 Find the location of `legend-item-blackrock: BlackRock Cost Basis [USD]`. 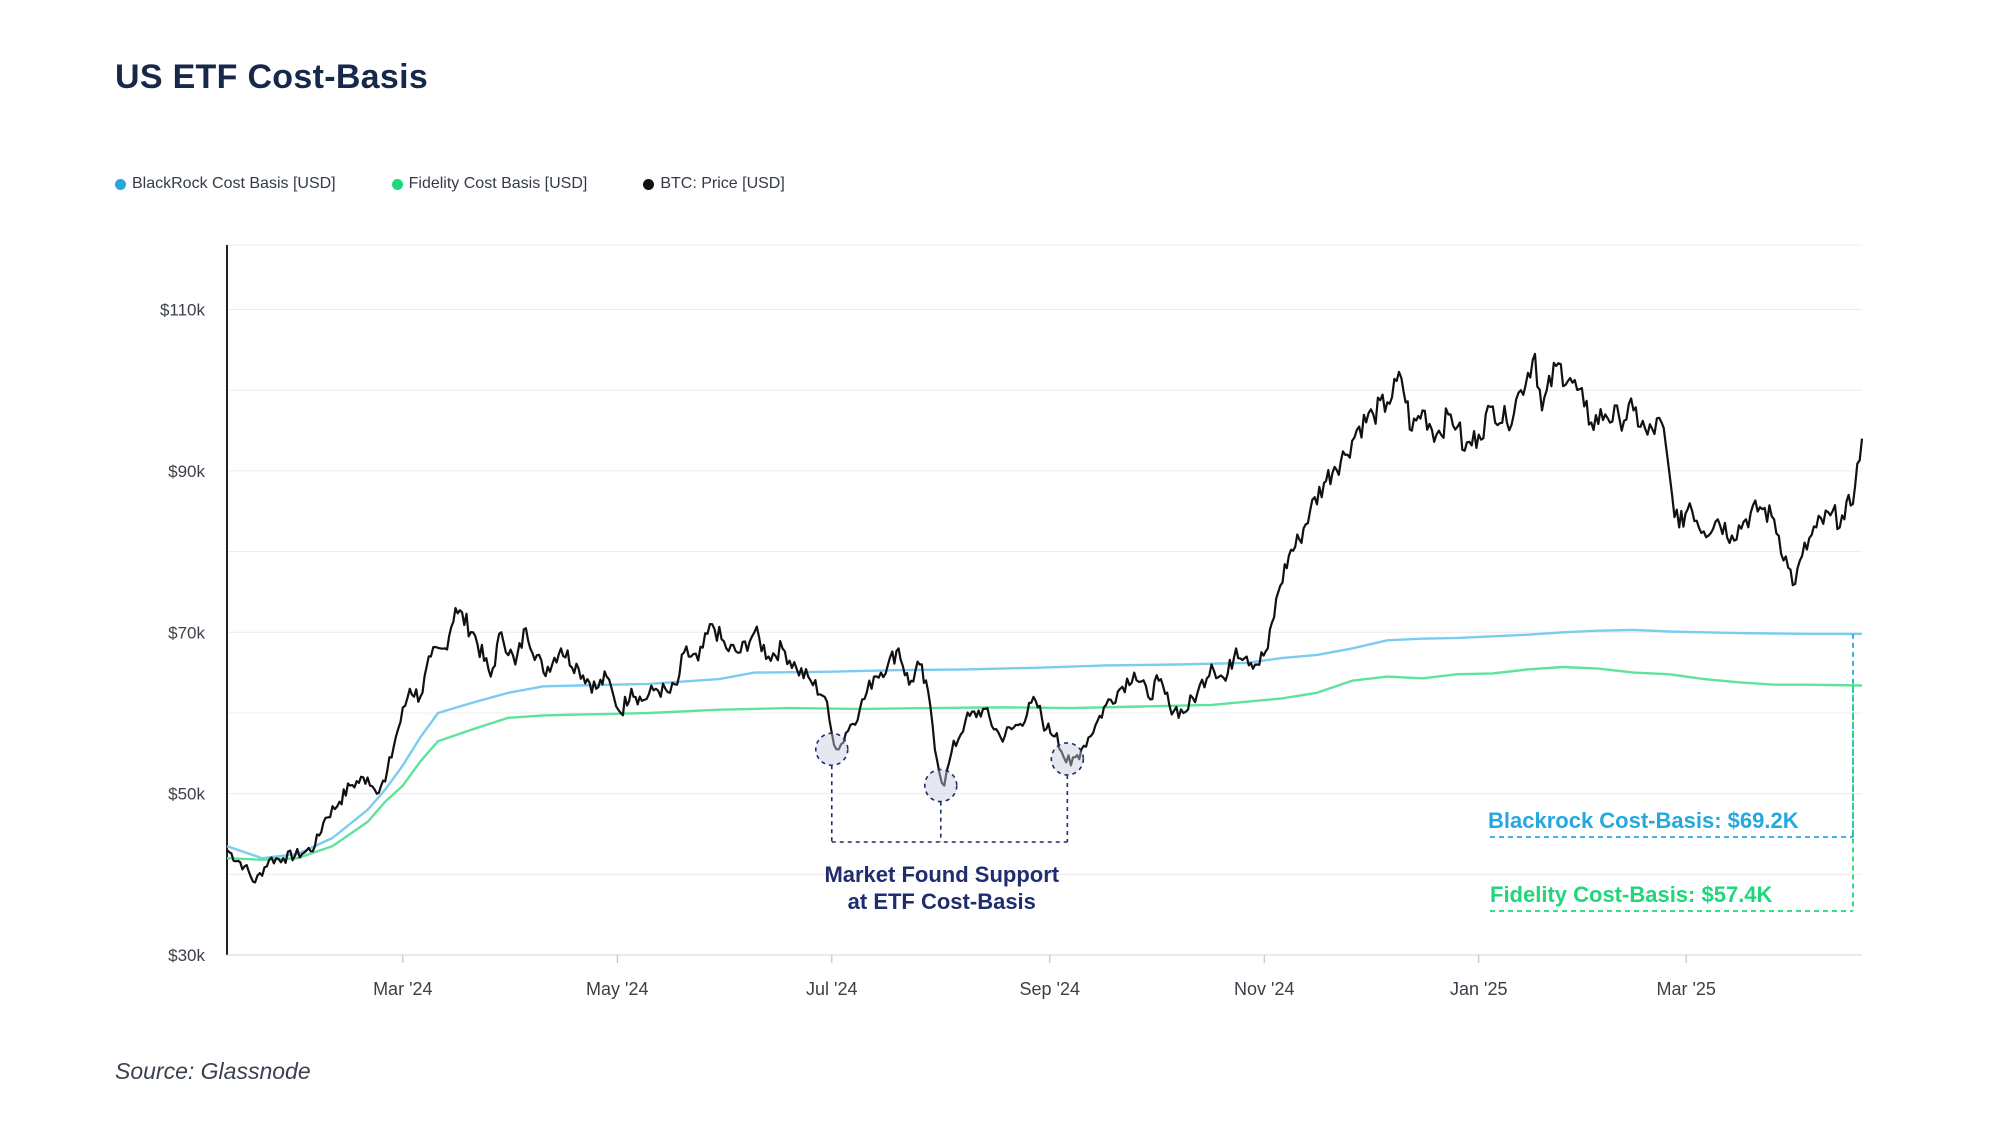

legend-item-blackrock: BlackRock Cost Basis [USD] is located at coordinates (225, 184).